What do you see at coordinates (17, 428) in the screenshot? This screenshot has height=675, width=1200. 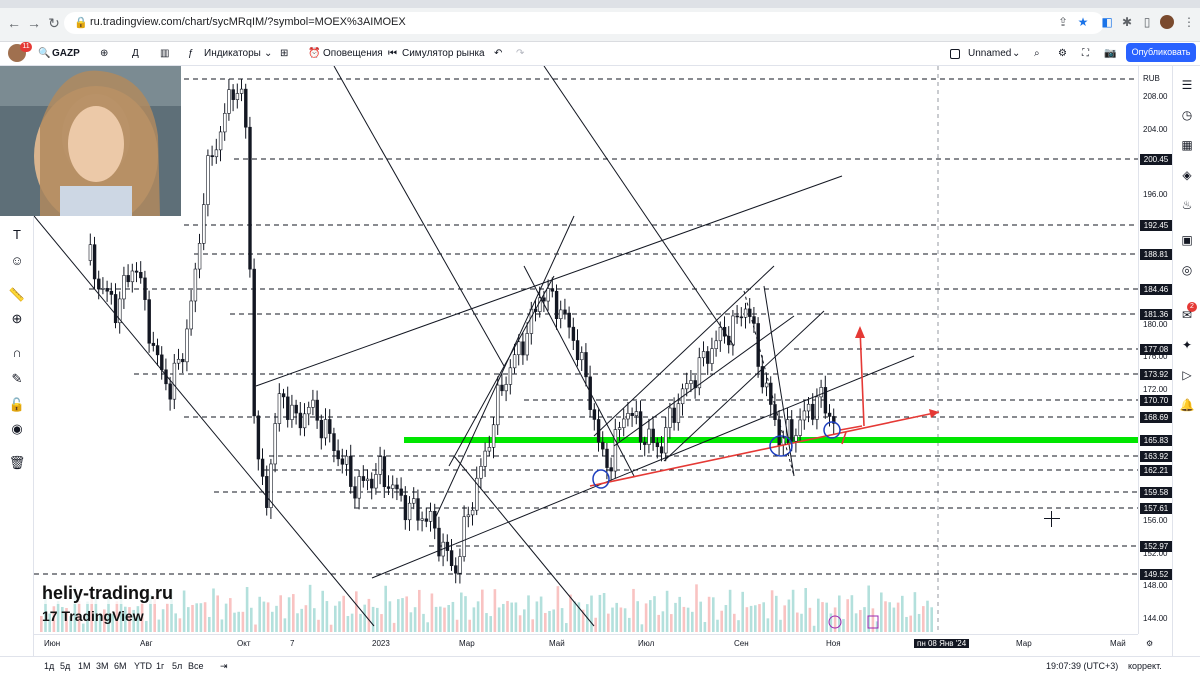 I see `eye-icon: ◉` at bounding box center [17, 428].